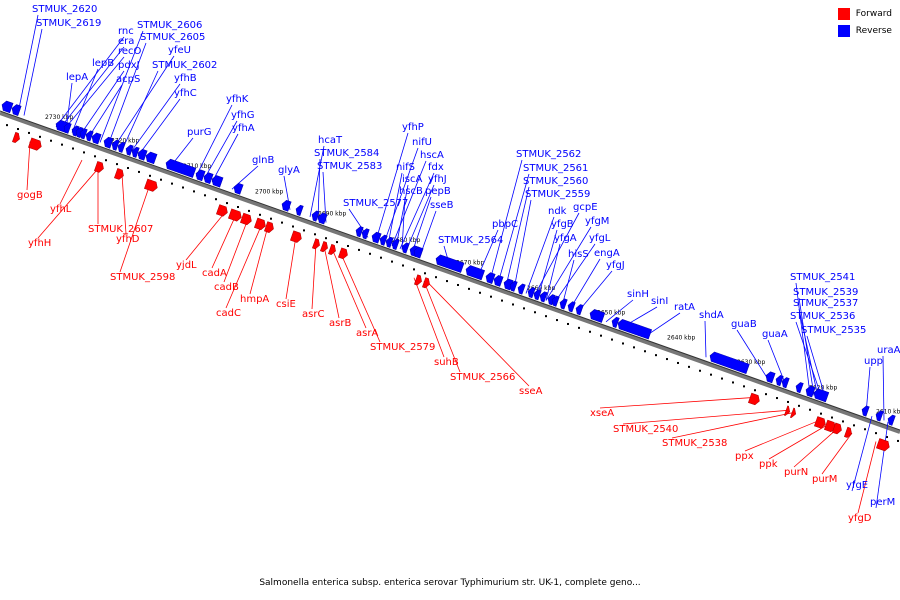  What do you see at coordinates (128, 239) in the screenshot?
I see `forward-gene-label: yfhD` at bounding box center [128, 239].